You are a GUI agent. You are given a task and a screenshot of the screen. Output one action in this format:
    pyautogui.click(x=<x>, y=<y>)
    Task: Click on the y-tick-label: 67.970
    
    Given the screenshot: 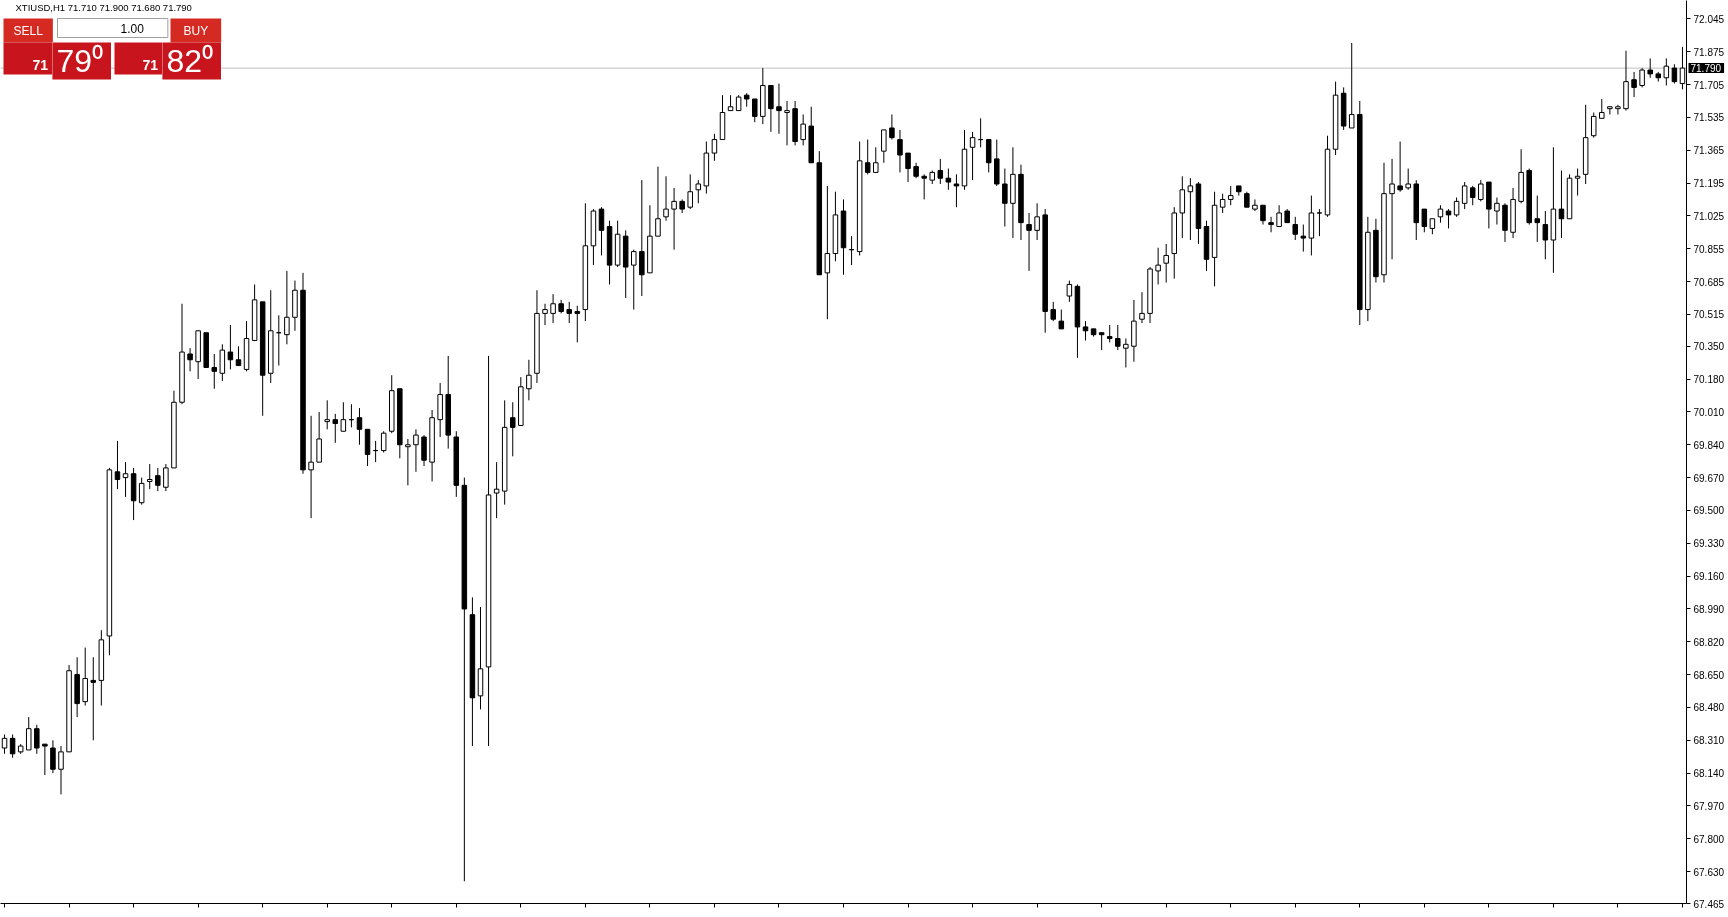 What is the action you would take?
    pyautogui.click(x=1709, y=806)
    